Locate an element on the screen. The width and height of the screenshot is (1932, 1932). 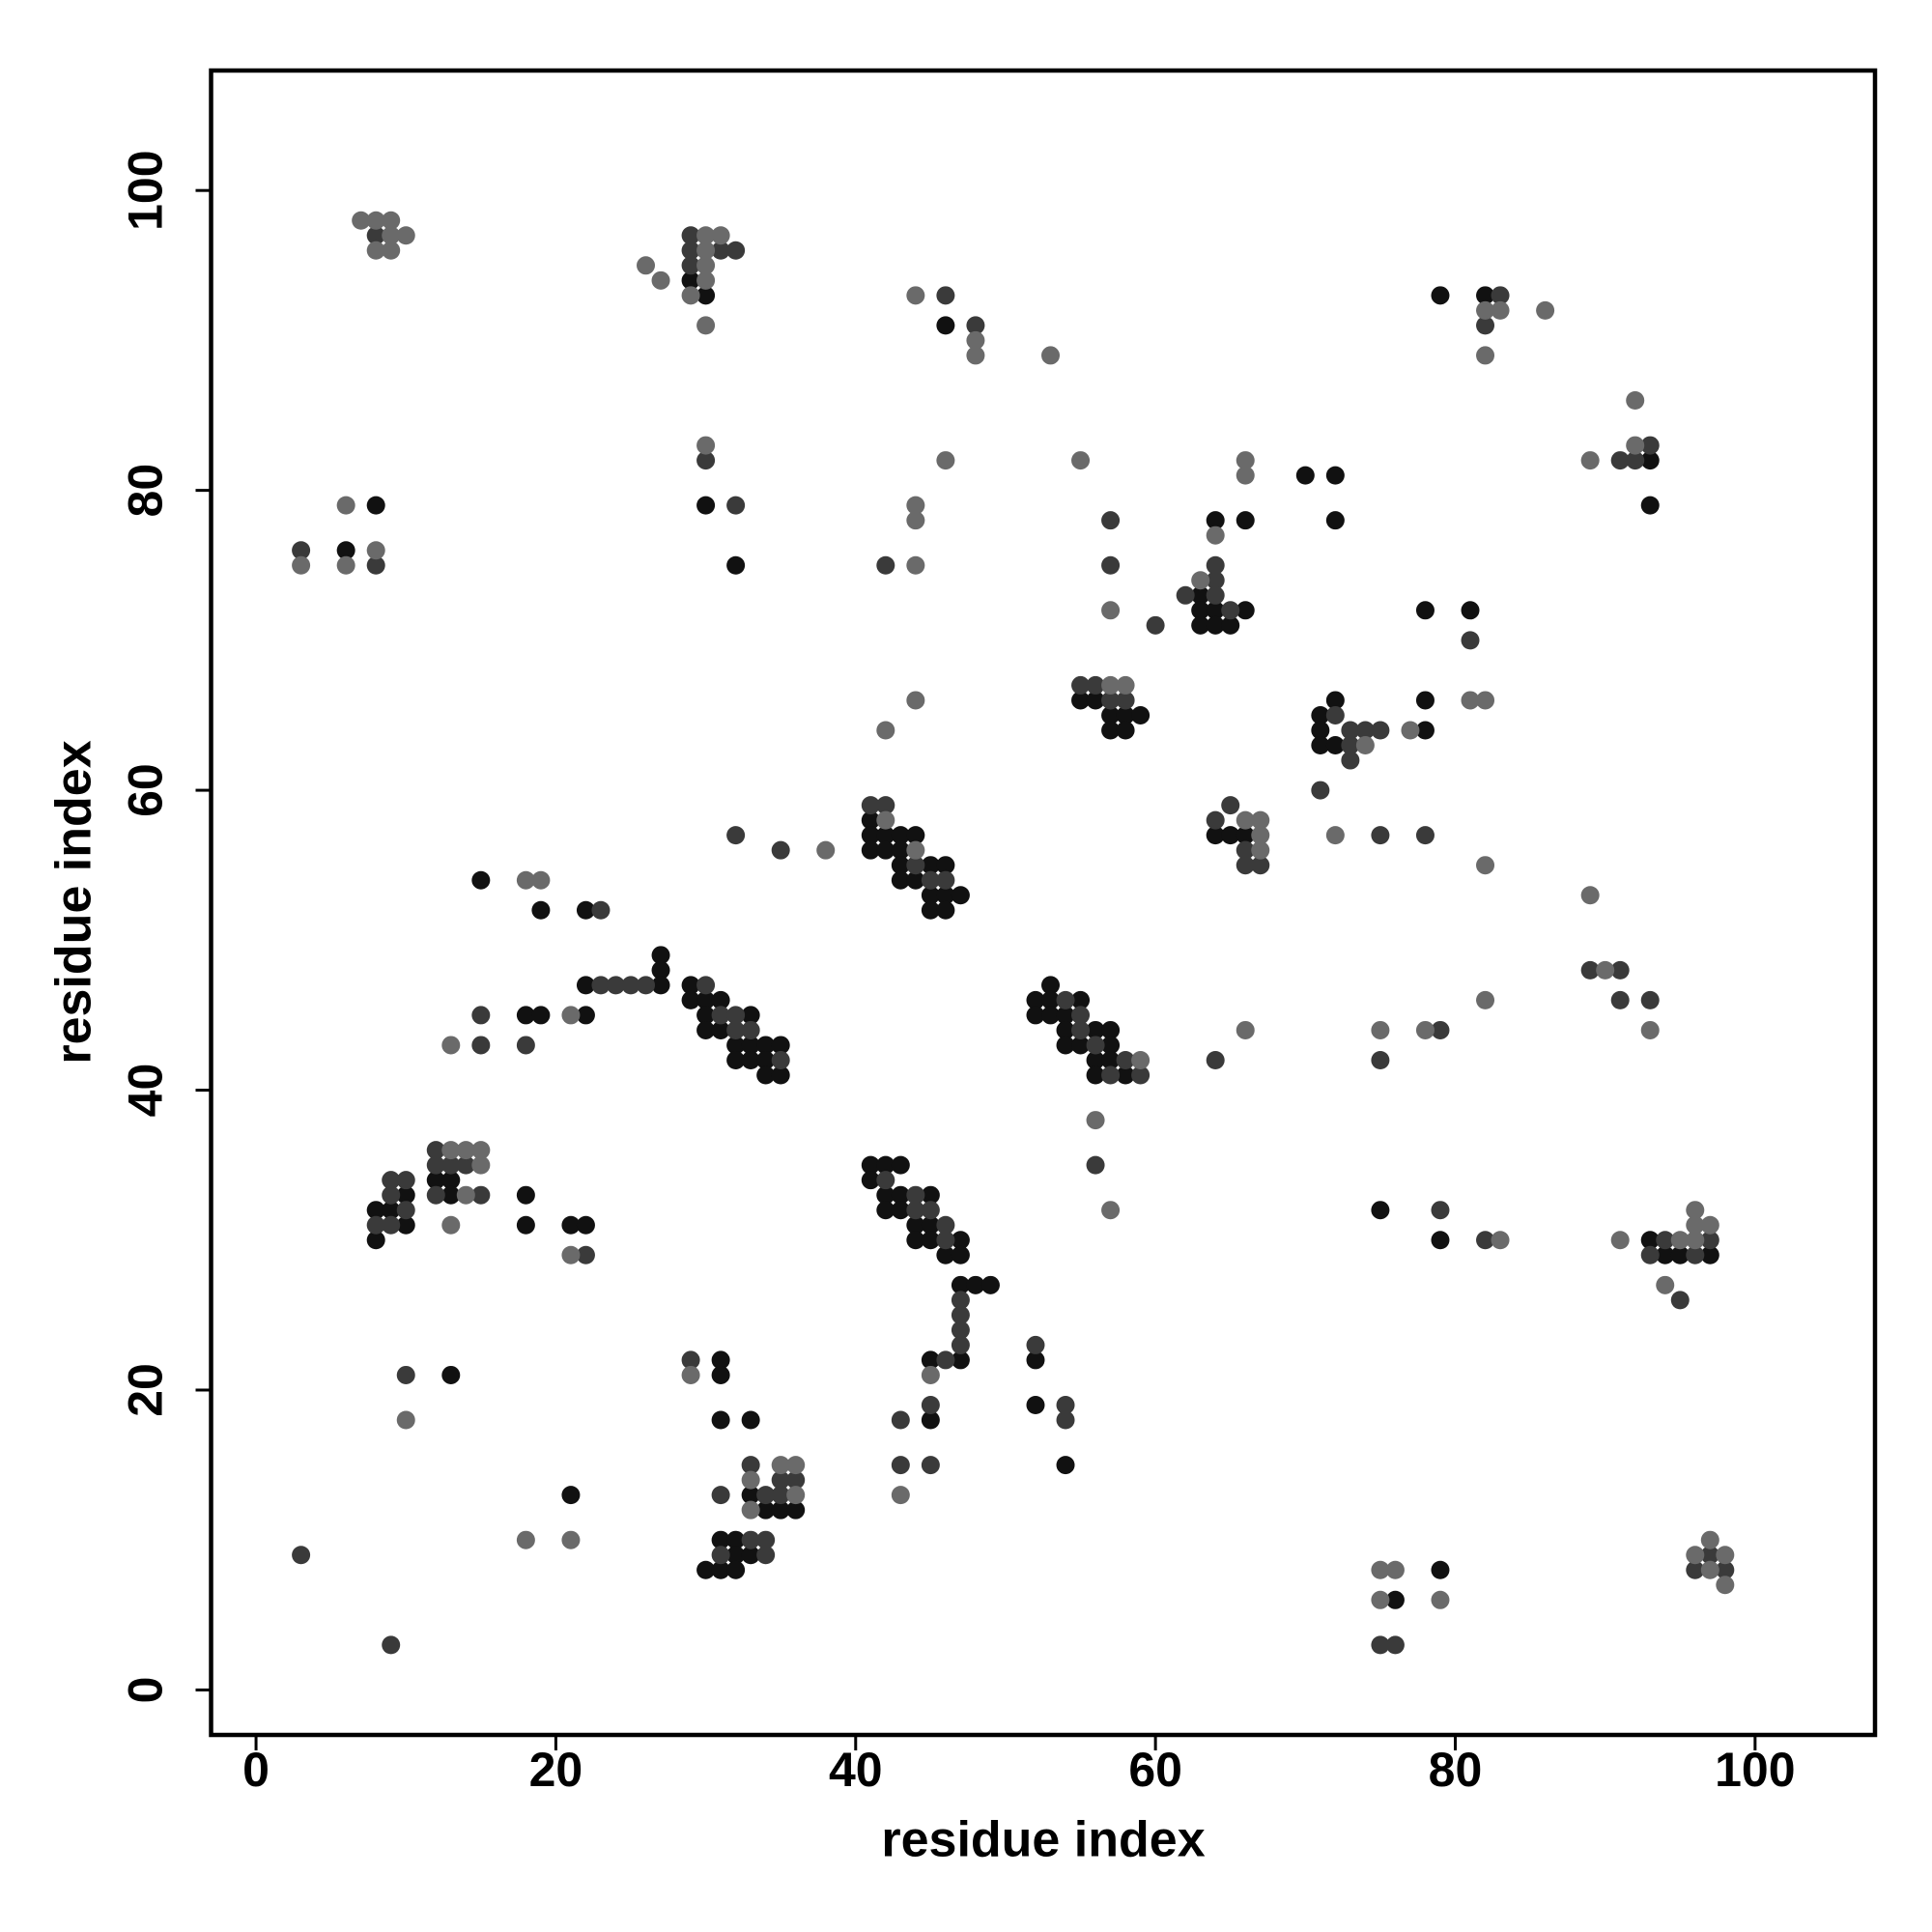
y-tick-label: 100 is located at coordinates (146, 190).